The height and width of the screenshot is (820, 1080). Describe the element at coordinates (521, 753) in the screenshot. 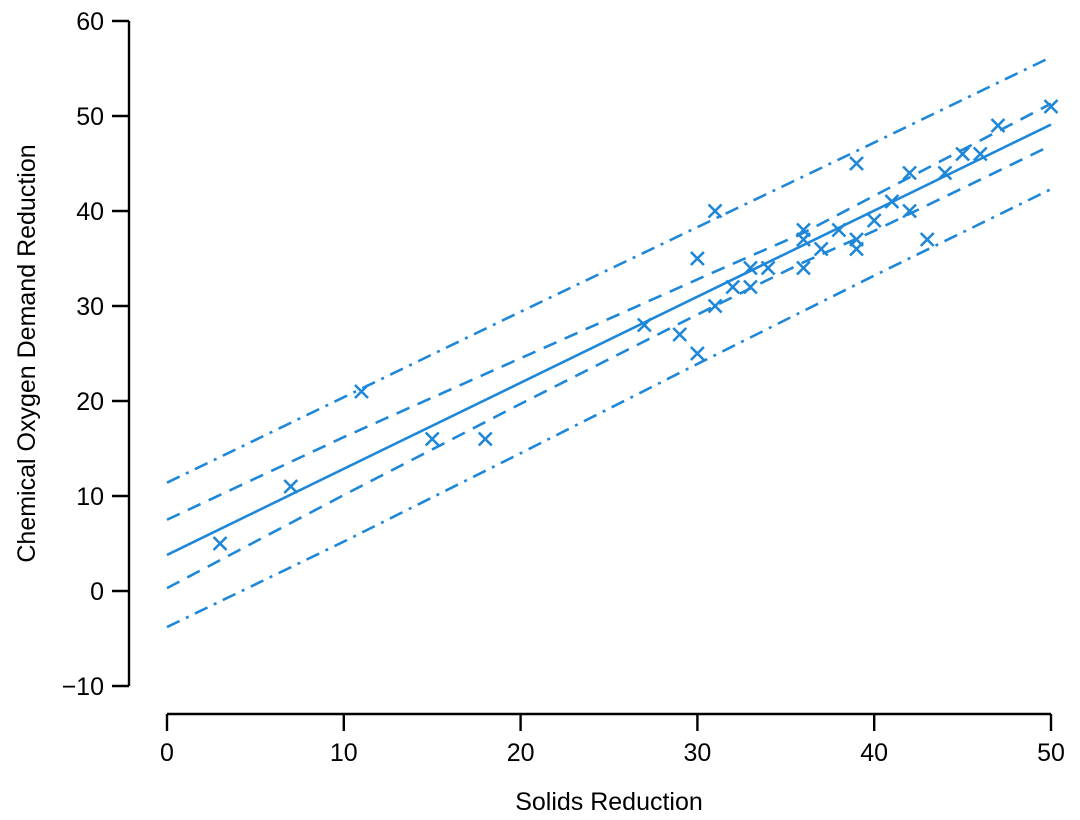

I see `x-tick-label: 20` at that location.